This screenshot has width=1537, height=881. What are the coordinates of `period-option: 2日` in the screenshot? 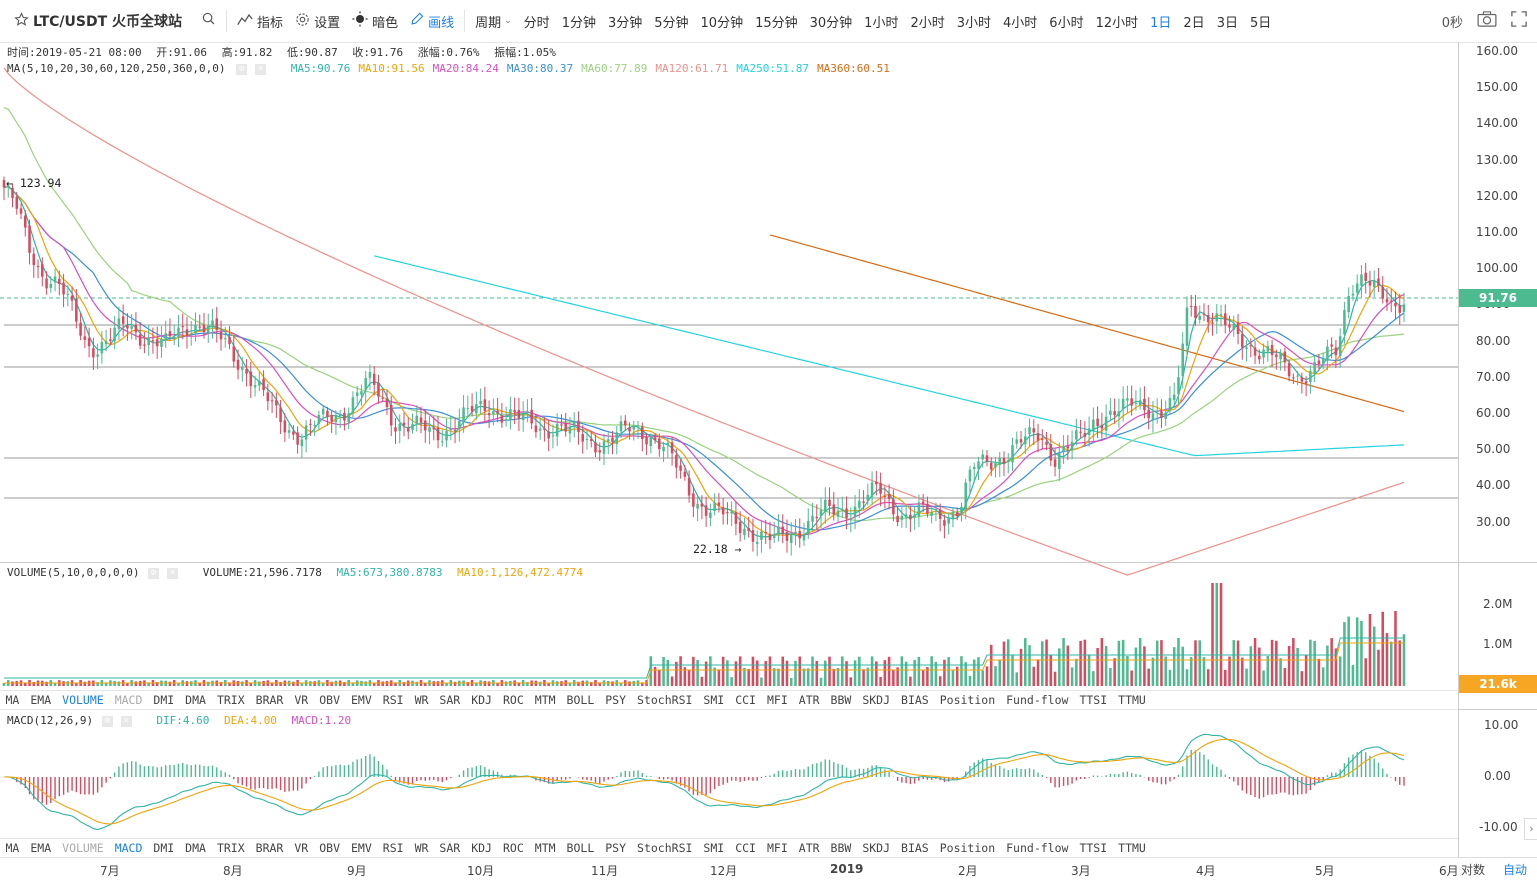 It's located at (1194, 23).